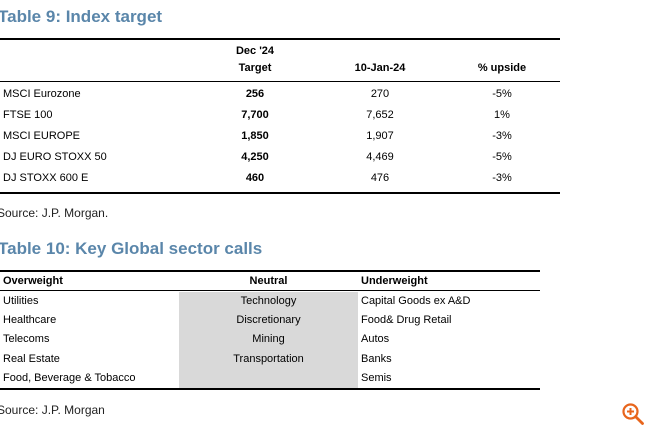 Image resolution: width=650 pixels, height=431 pixels. I want to click on table-row: MSCI Eurozone 256 270 -5%, so click(280, 95).